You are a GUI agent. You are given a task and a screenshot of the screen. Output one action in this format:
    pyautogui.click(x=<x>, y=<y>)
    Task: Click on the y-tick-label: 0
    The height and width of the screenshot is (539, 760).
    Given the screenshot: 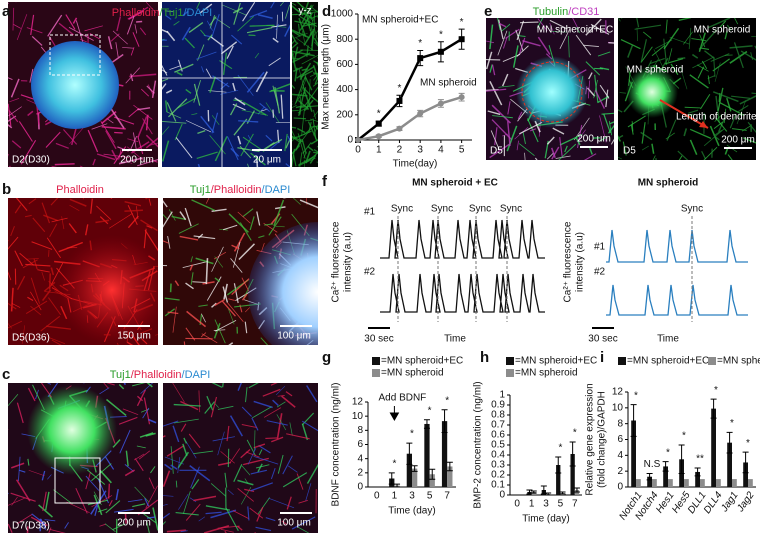 What is the action you would take?
    pyautogui.click(x=360, y=487)
    